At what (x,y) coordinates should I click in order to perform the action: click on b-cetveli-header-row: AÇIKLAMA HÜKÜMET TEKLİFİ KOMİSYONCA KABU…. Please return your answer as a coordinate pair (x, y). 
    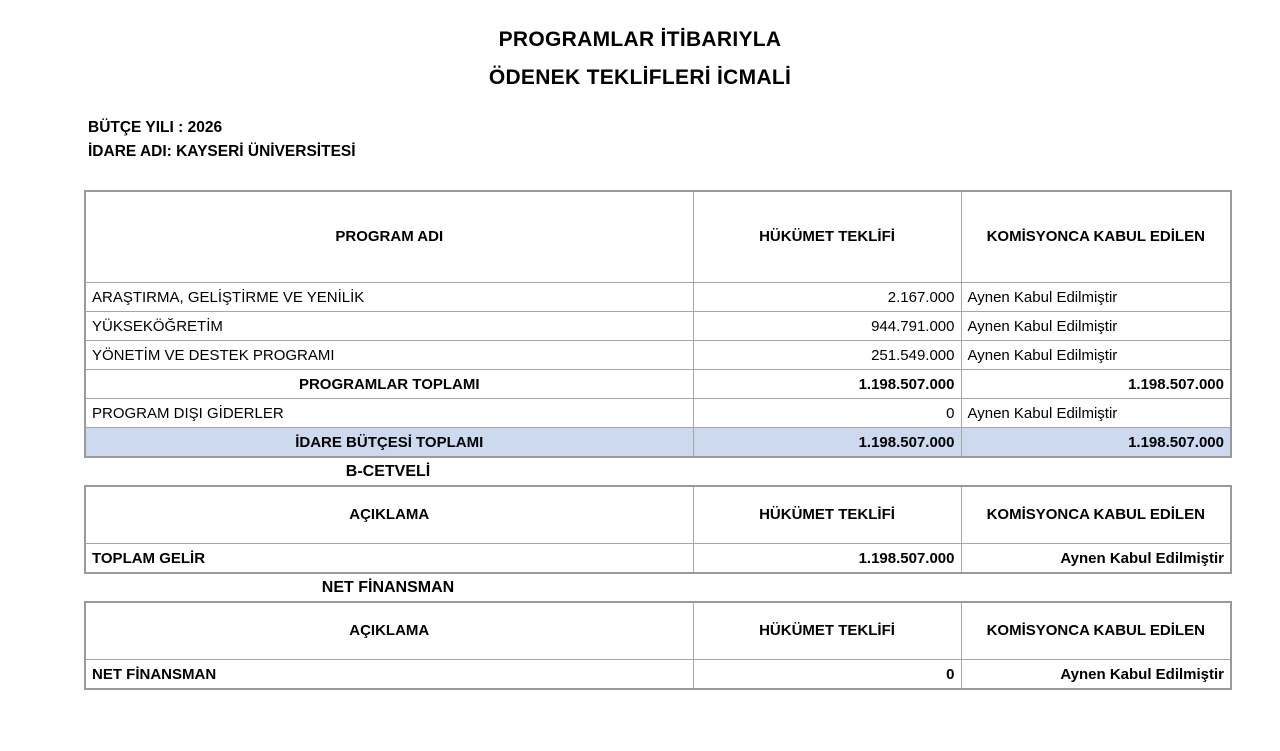
    Looking at the image, I should click on (658, 515).